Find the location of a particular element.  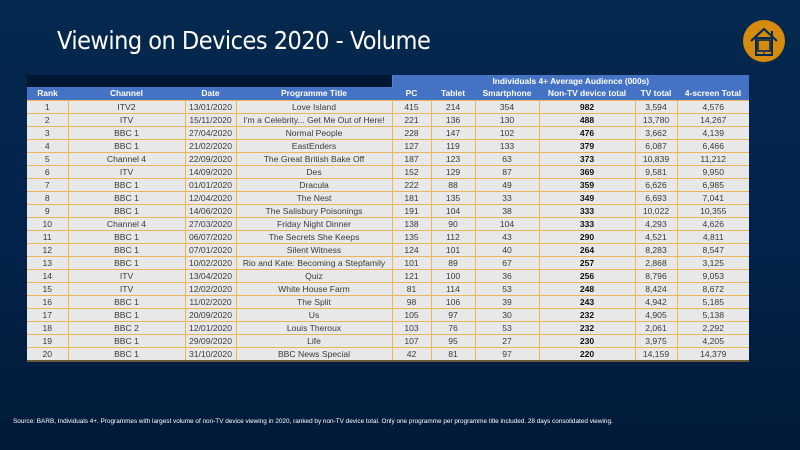

cell-rank: 11 is located at coordinates (48, 237).